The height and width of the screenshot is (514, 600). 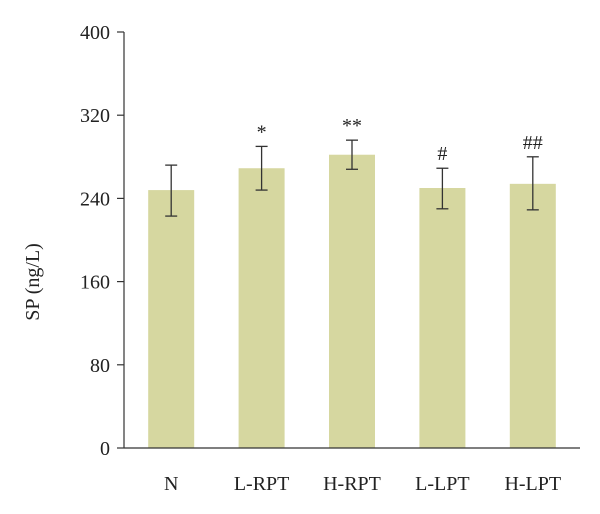 I want to click on y-tick-label-320: 320, so click(x=95, y=116).